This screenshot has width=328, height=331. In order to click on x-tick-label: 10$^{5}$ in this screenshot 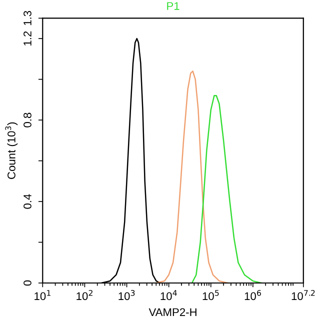, I will do `click(210, 295)`.